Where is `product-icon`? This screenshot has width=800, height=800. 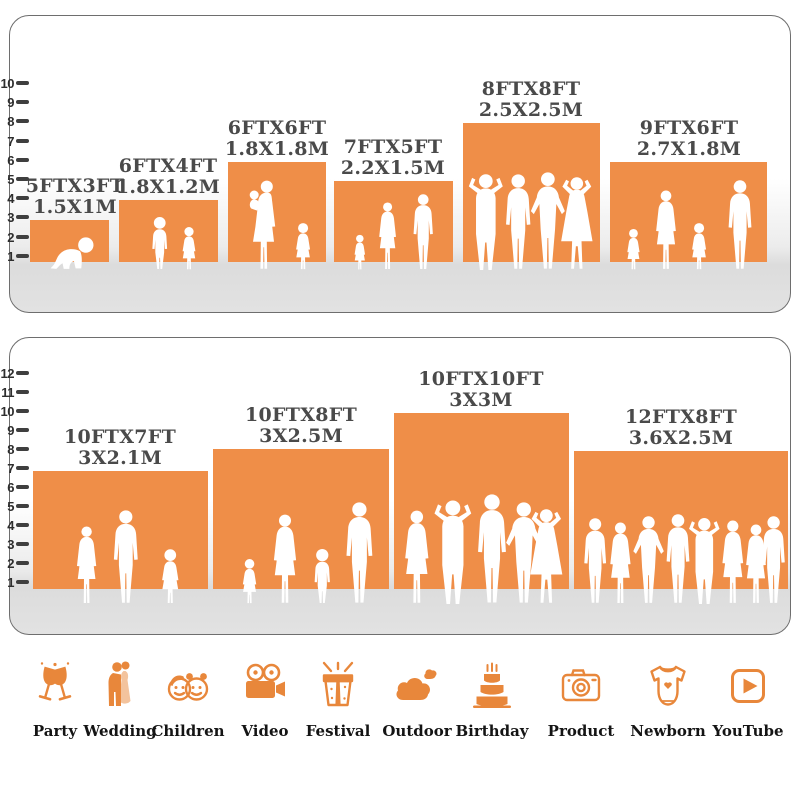 product-icon is located at coordinates (581, 685).